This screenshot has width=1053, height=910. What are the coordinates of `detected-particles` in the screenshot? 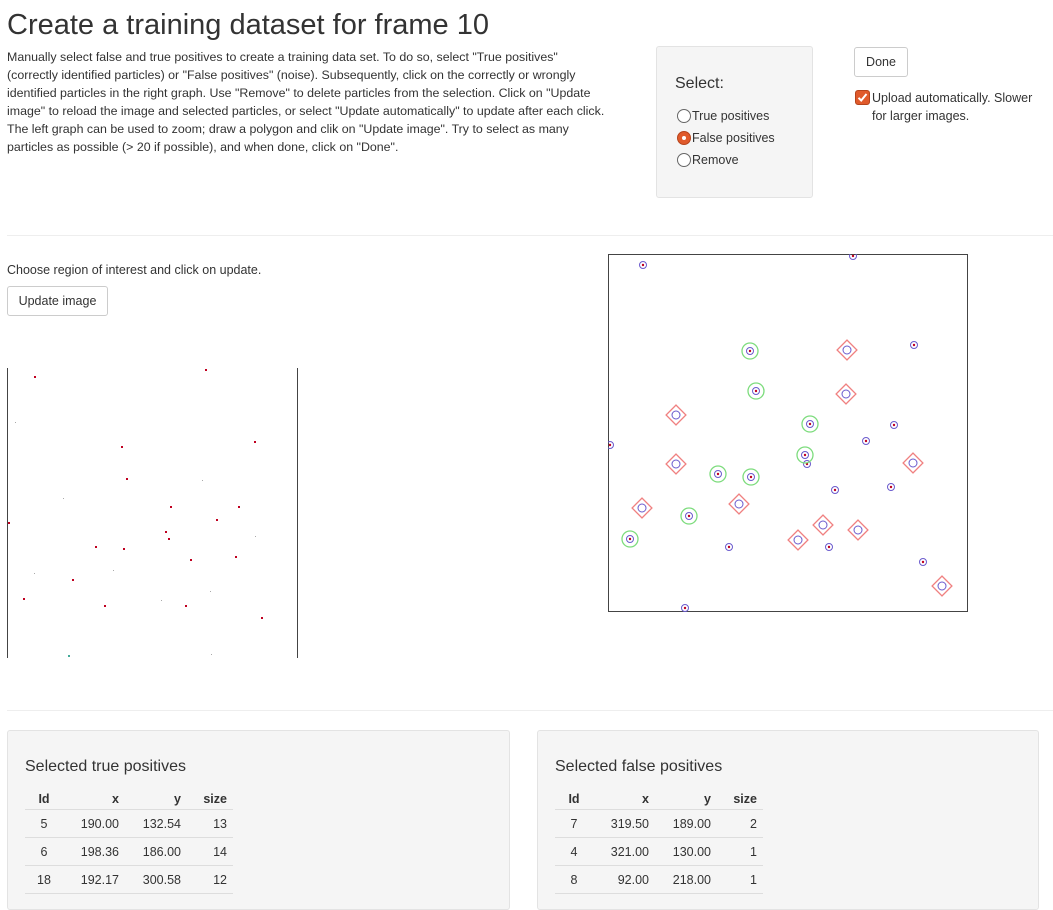 It's located at (780, 433).